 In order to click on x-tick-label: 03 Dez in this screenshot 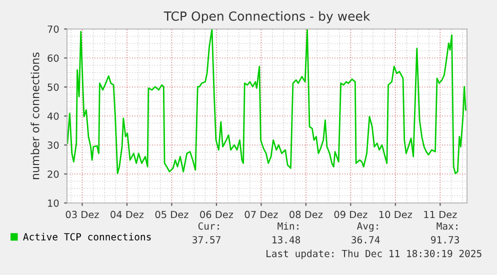, I will do `click(82, 214)`.